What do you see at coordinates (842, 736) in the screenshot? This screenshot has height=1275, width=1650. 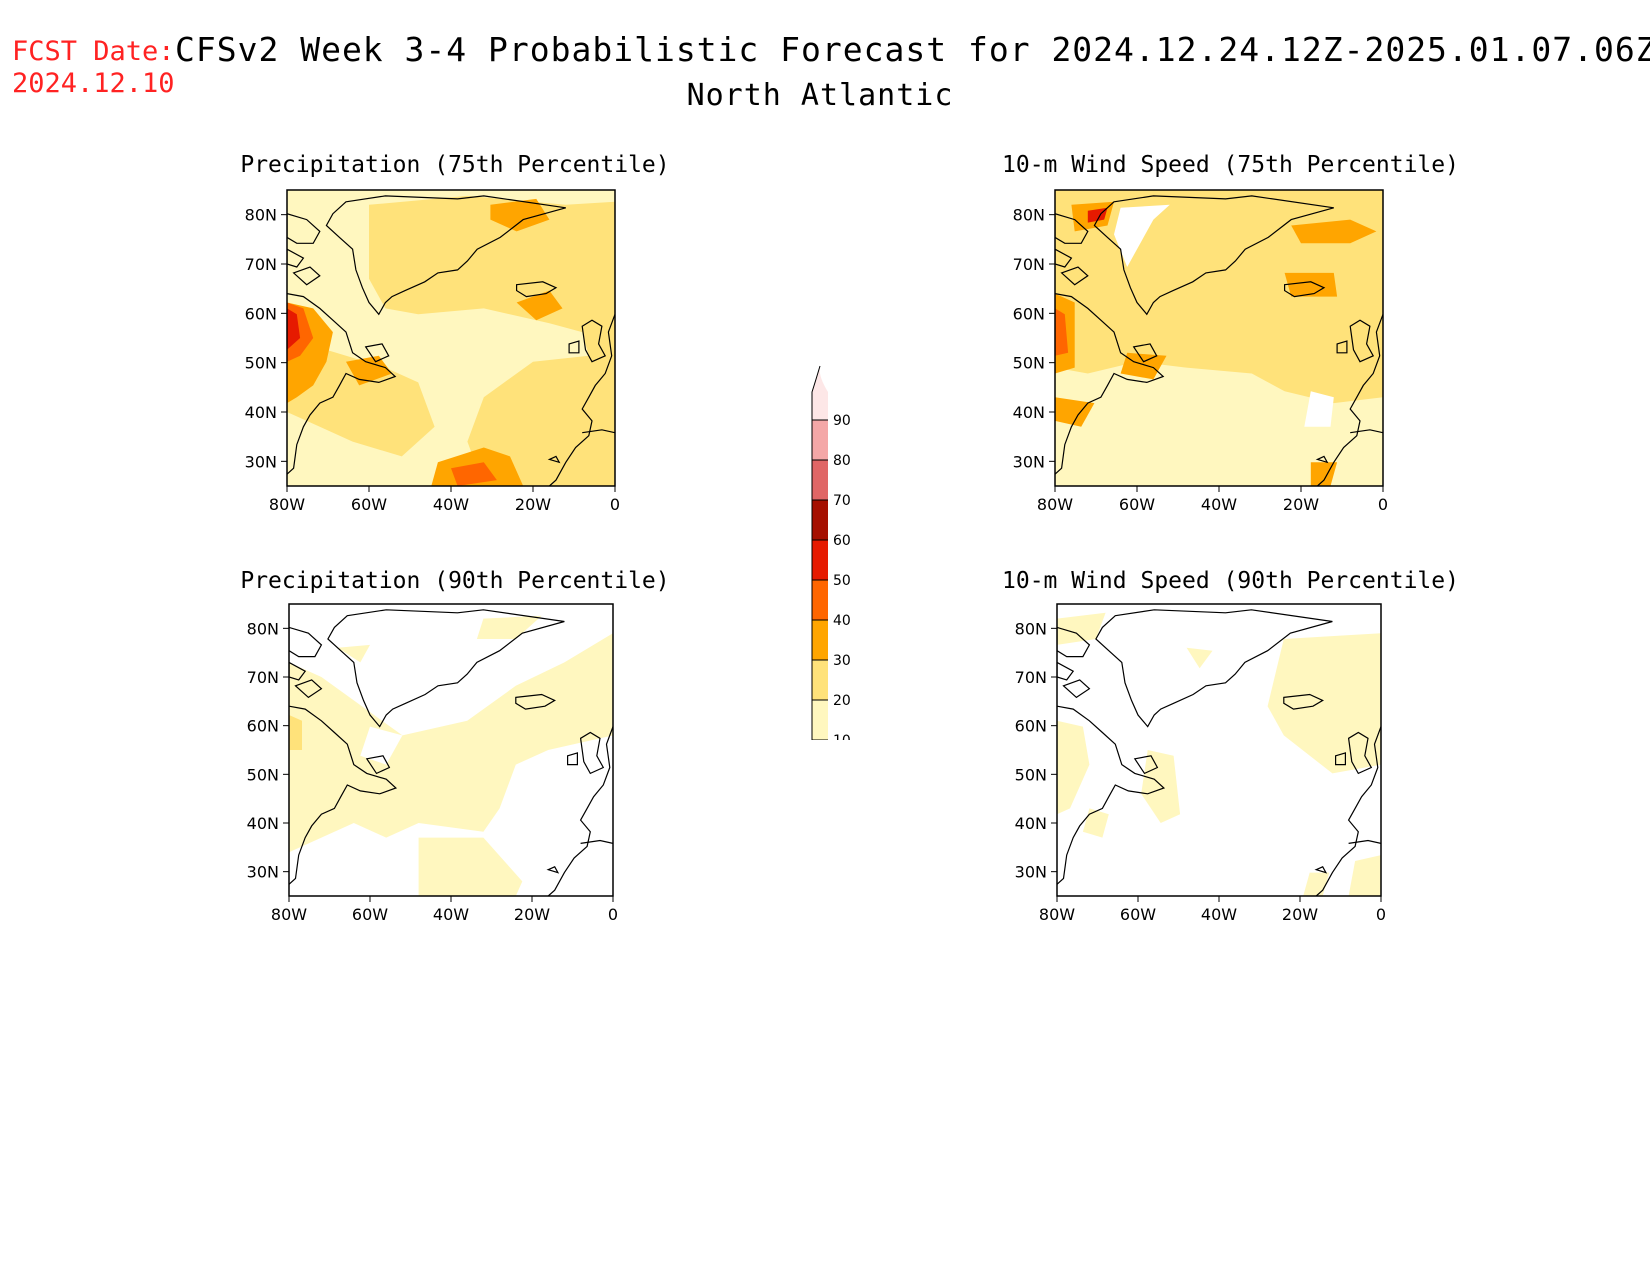 I see `colorbar-label: 10` at bounding box center [842, 736].